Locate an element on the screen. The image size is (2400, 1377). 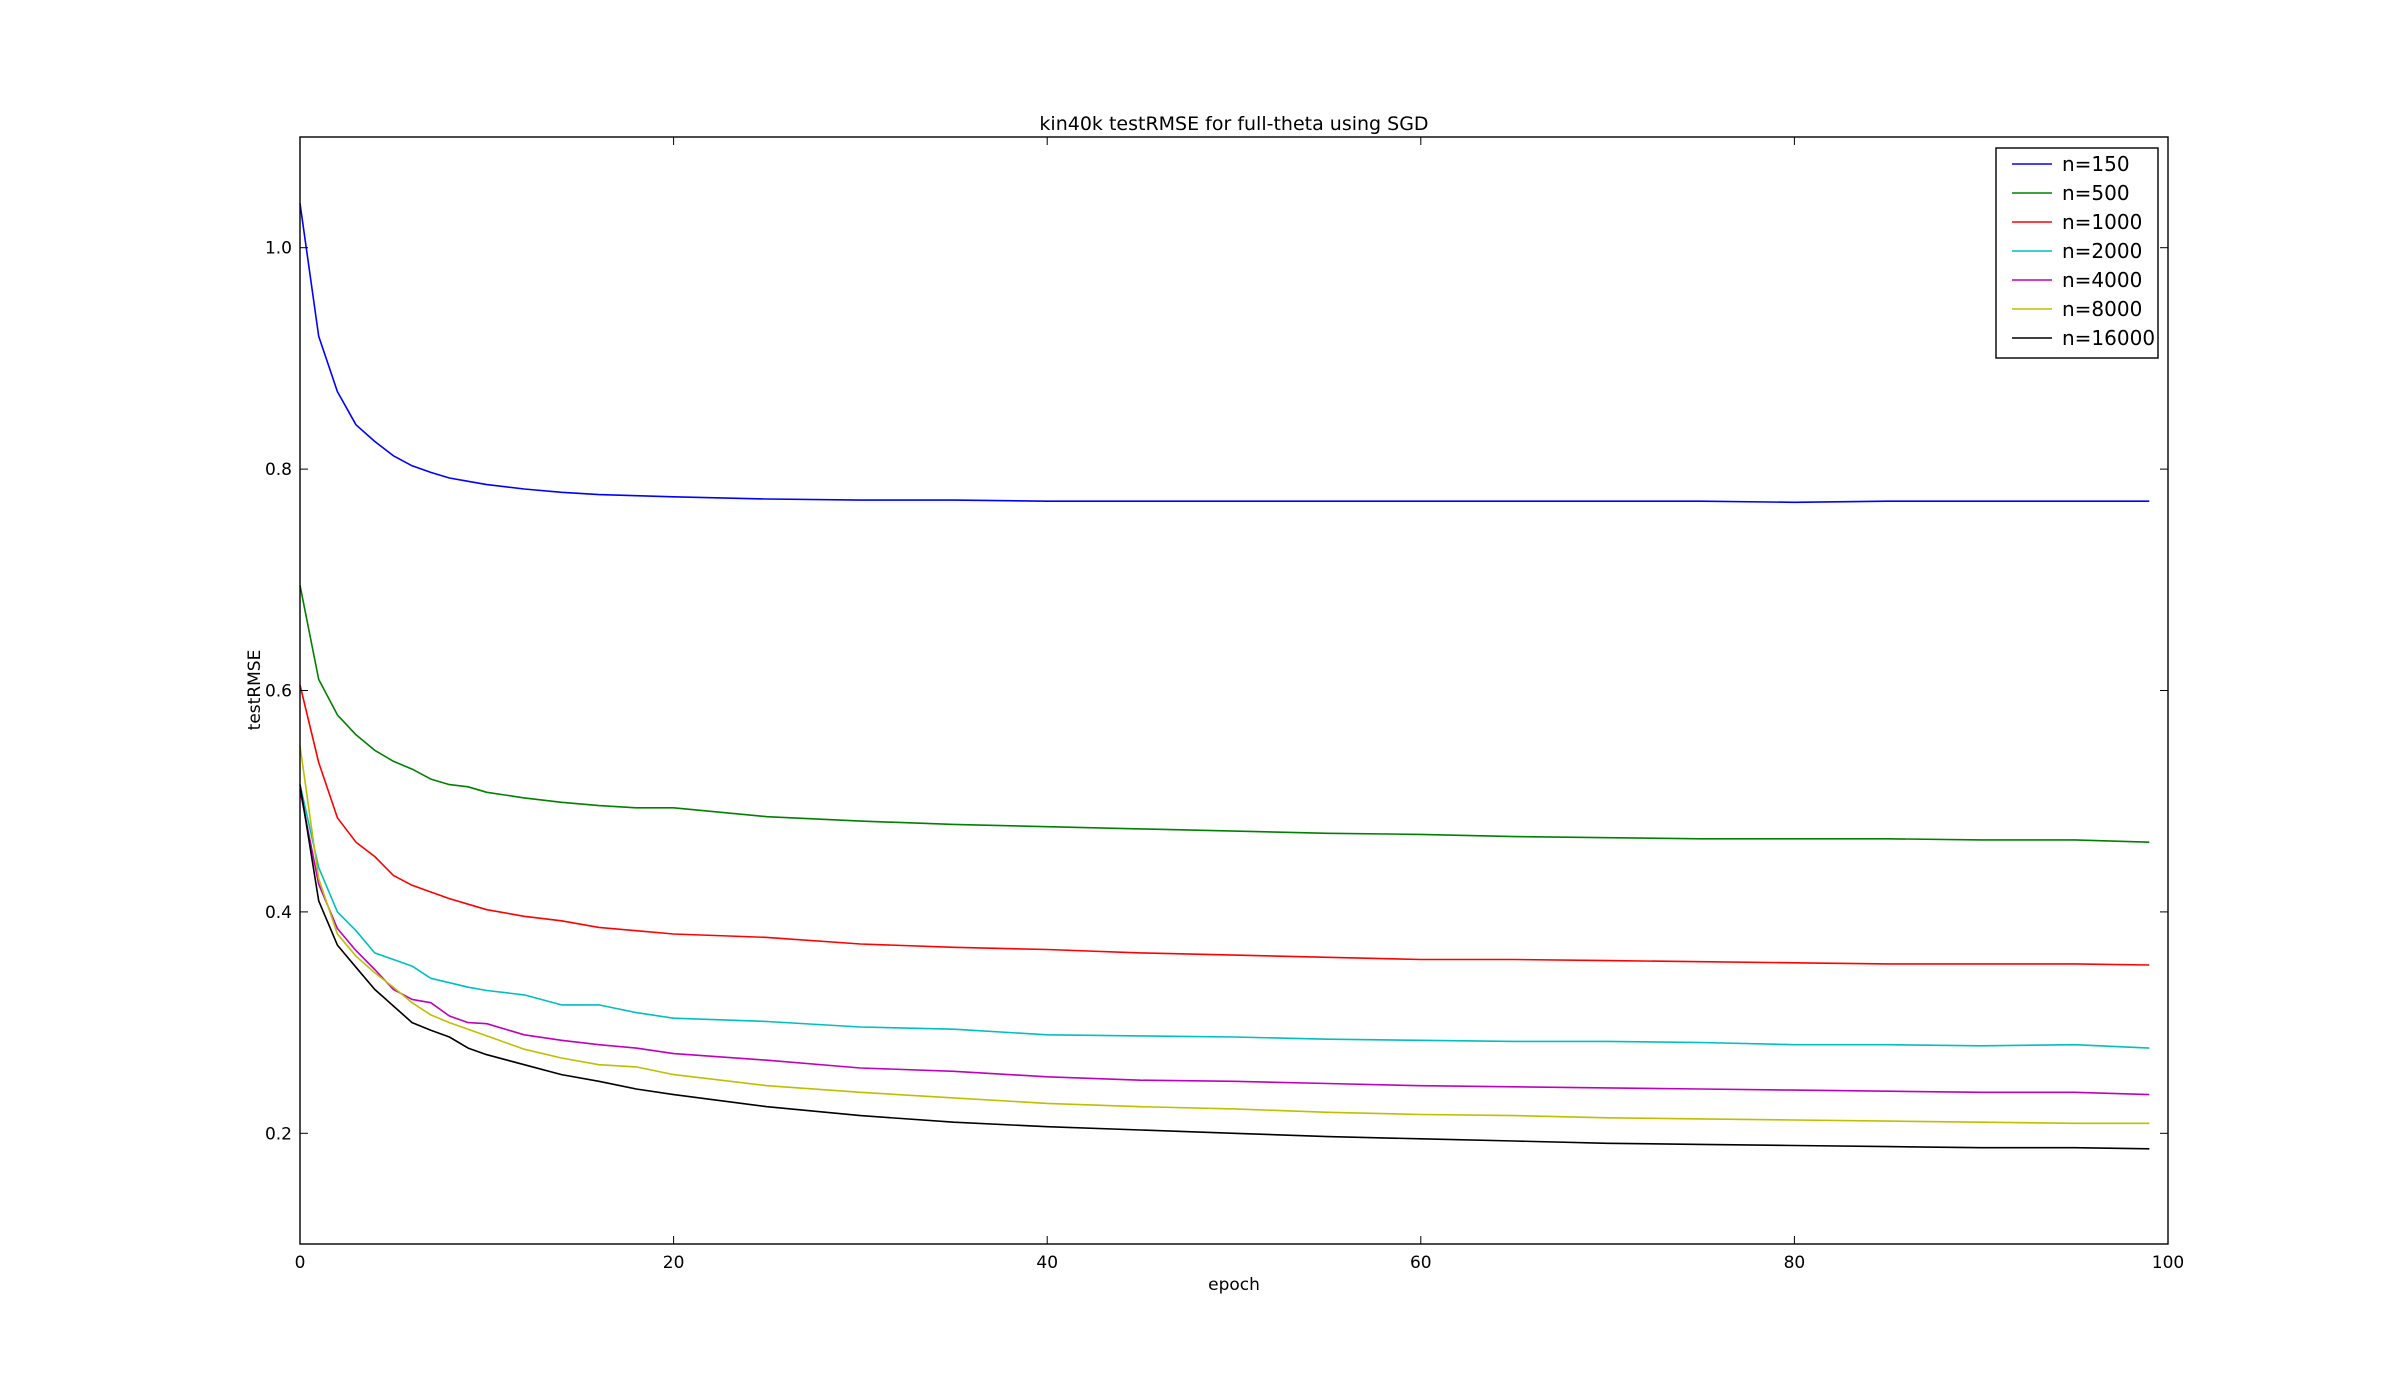
y-tick-label: 1.0 is located at coordinates (278, 249).